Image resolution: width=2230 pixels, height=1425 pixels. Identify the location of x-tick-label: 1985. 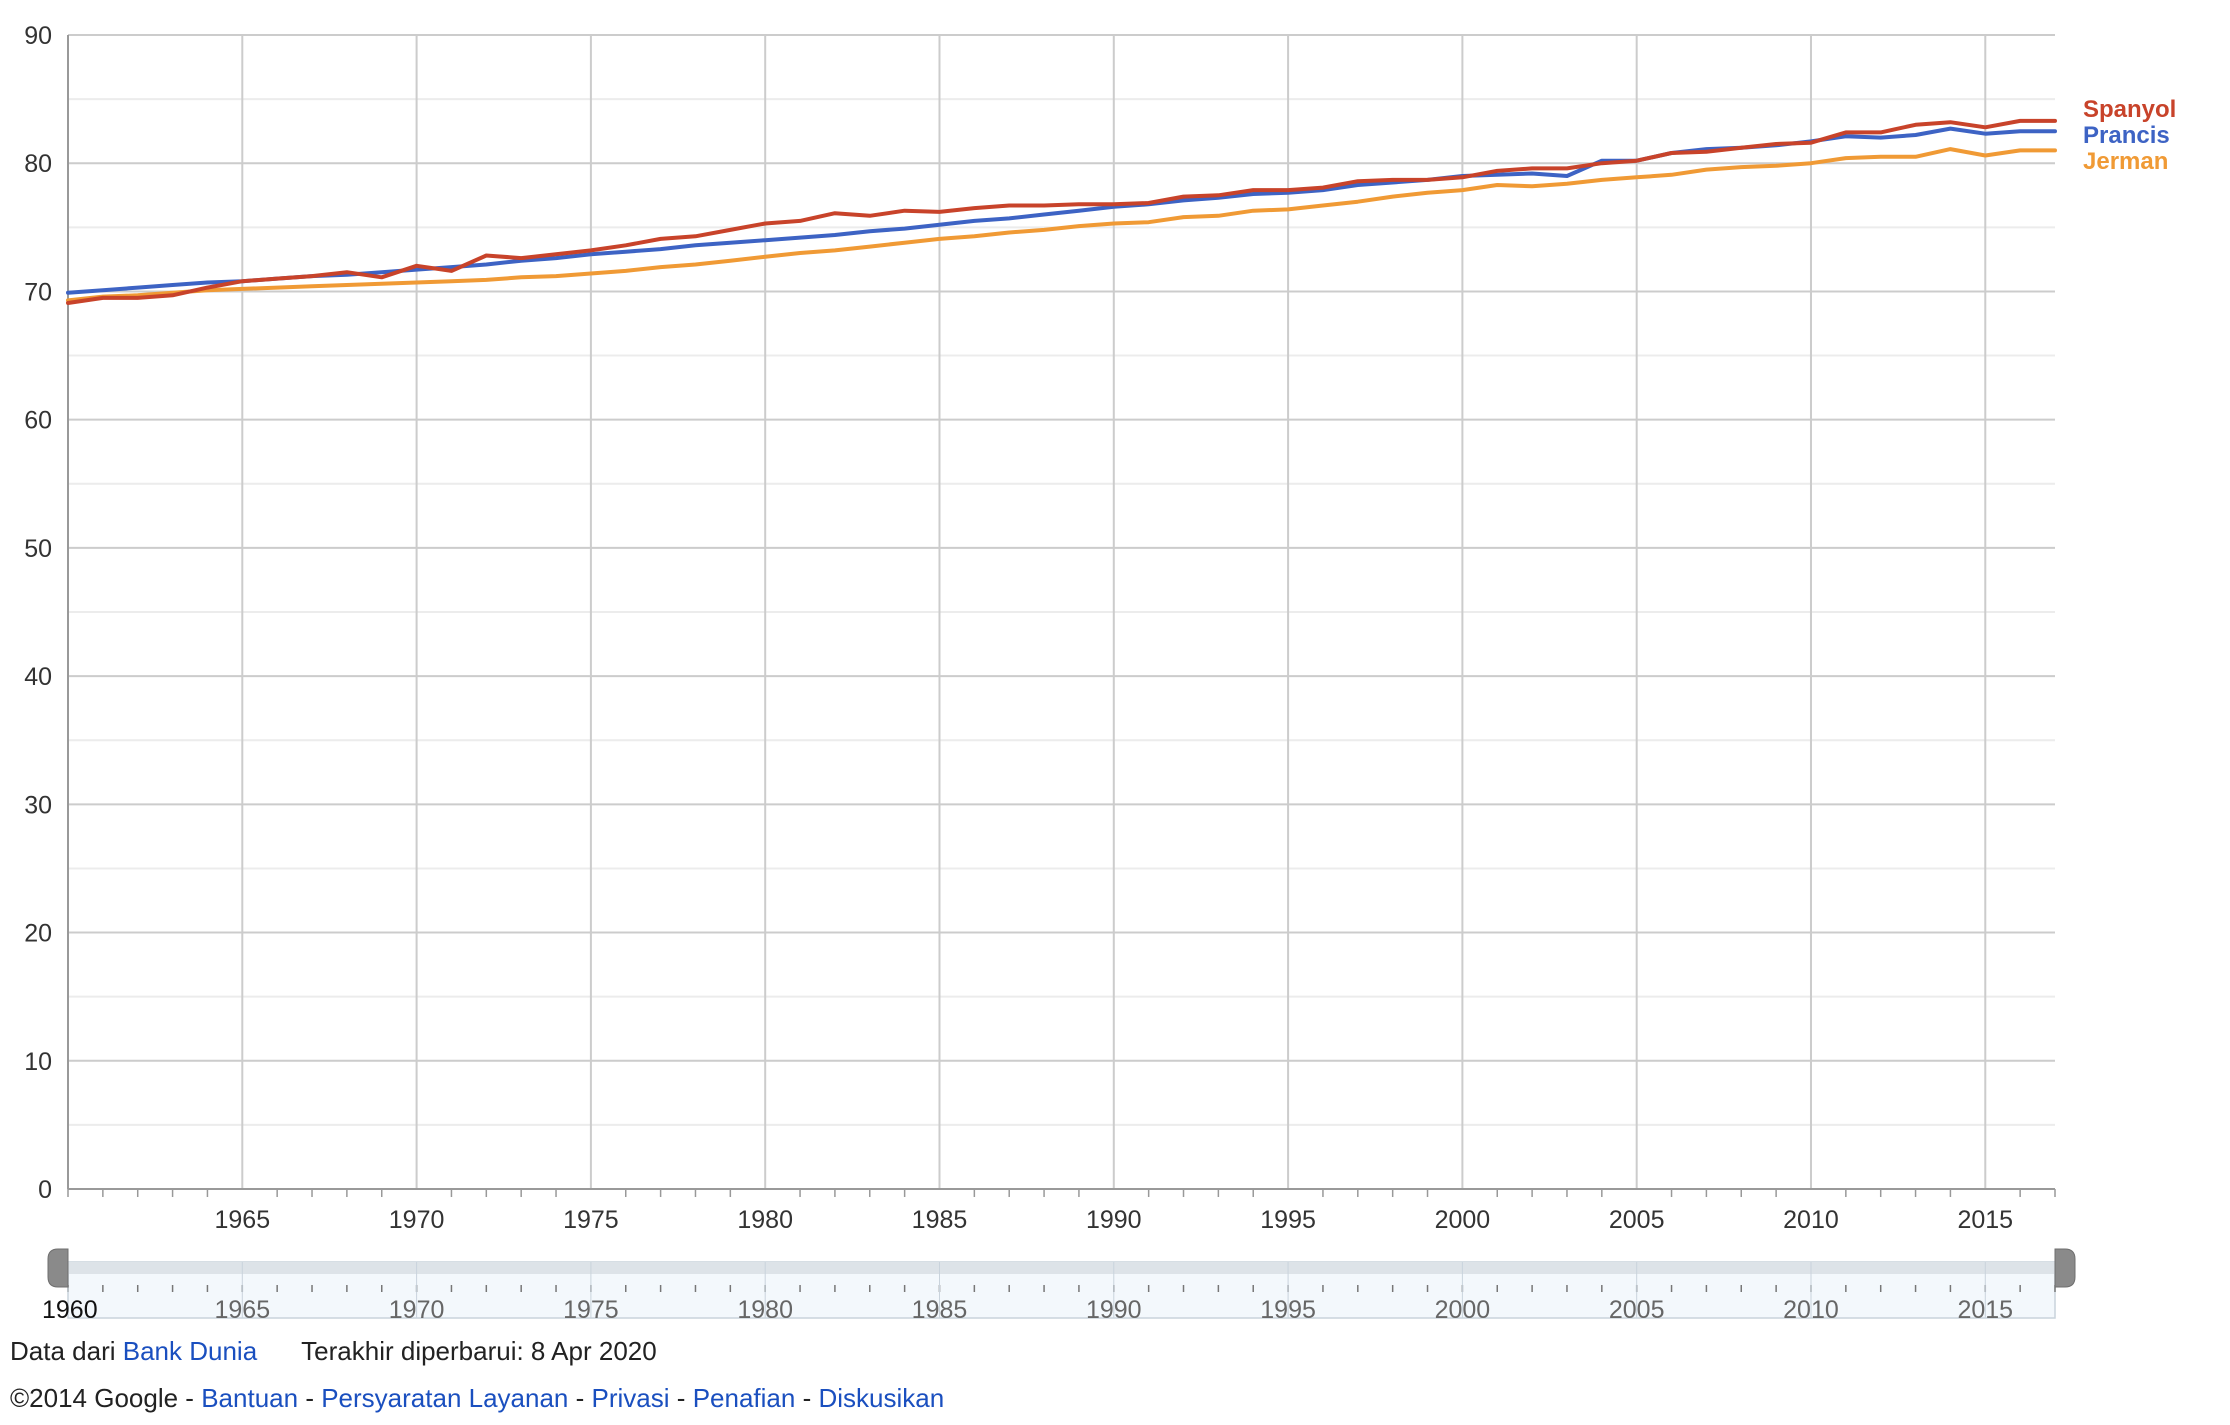
(940, 1220).